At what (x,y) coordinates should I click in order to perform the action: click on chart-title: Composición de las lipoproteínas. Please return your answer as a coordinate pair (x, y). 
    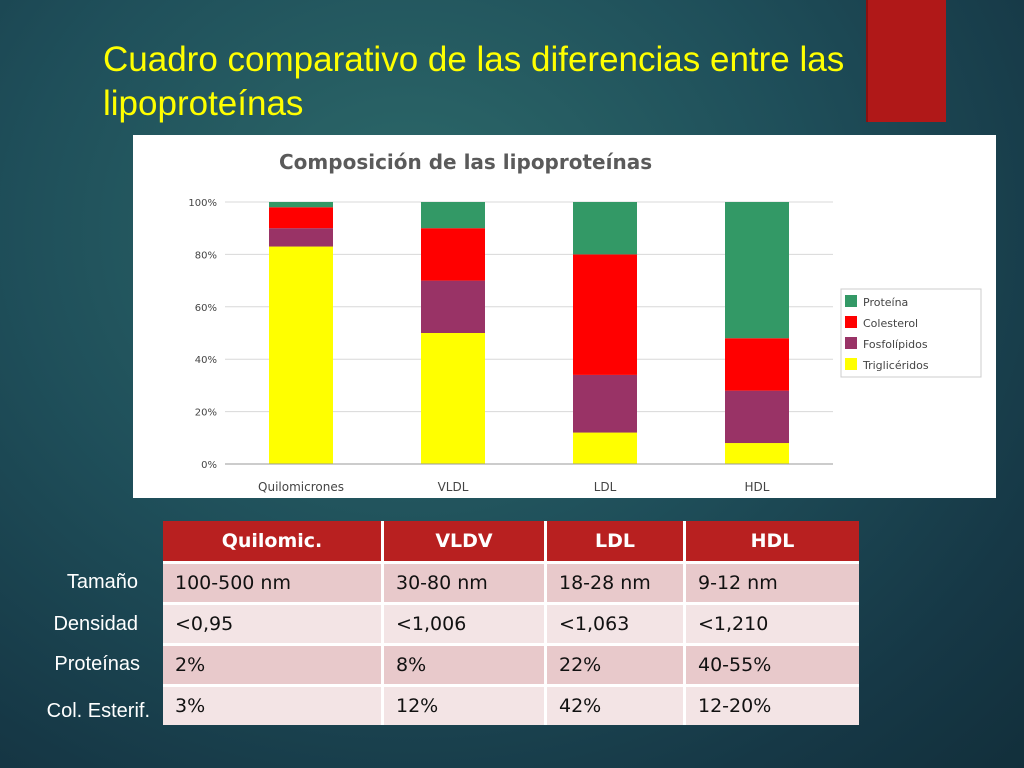
    Looking at the image, I should click on (465, 162).